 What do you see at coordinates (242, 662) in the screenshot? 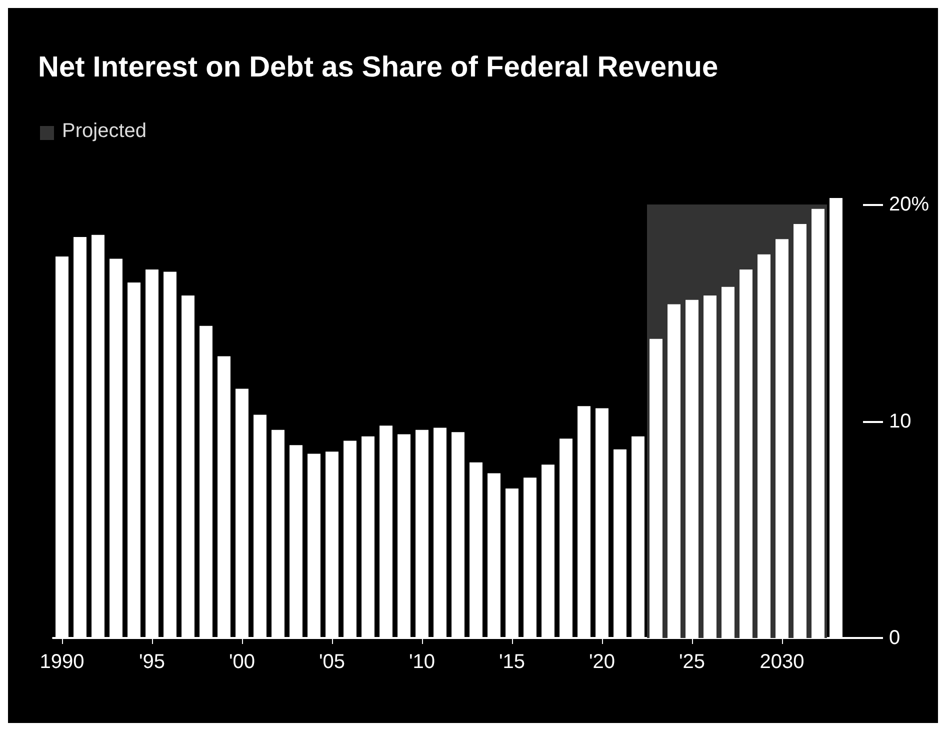
I see `x-tick-label: '00` at bounding box center [242, 662].